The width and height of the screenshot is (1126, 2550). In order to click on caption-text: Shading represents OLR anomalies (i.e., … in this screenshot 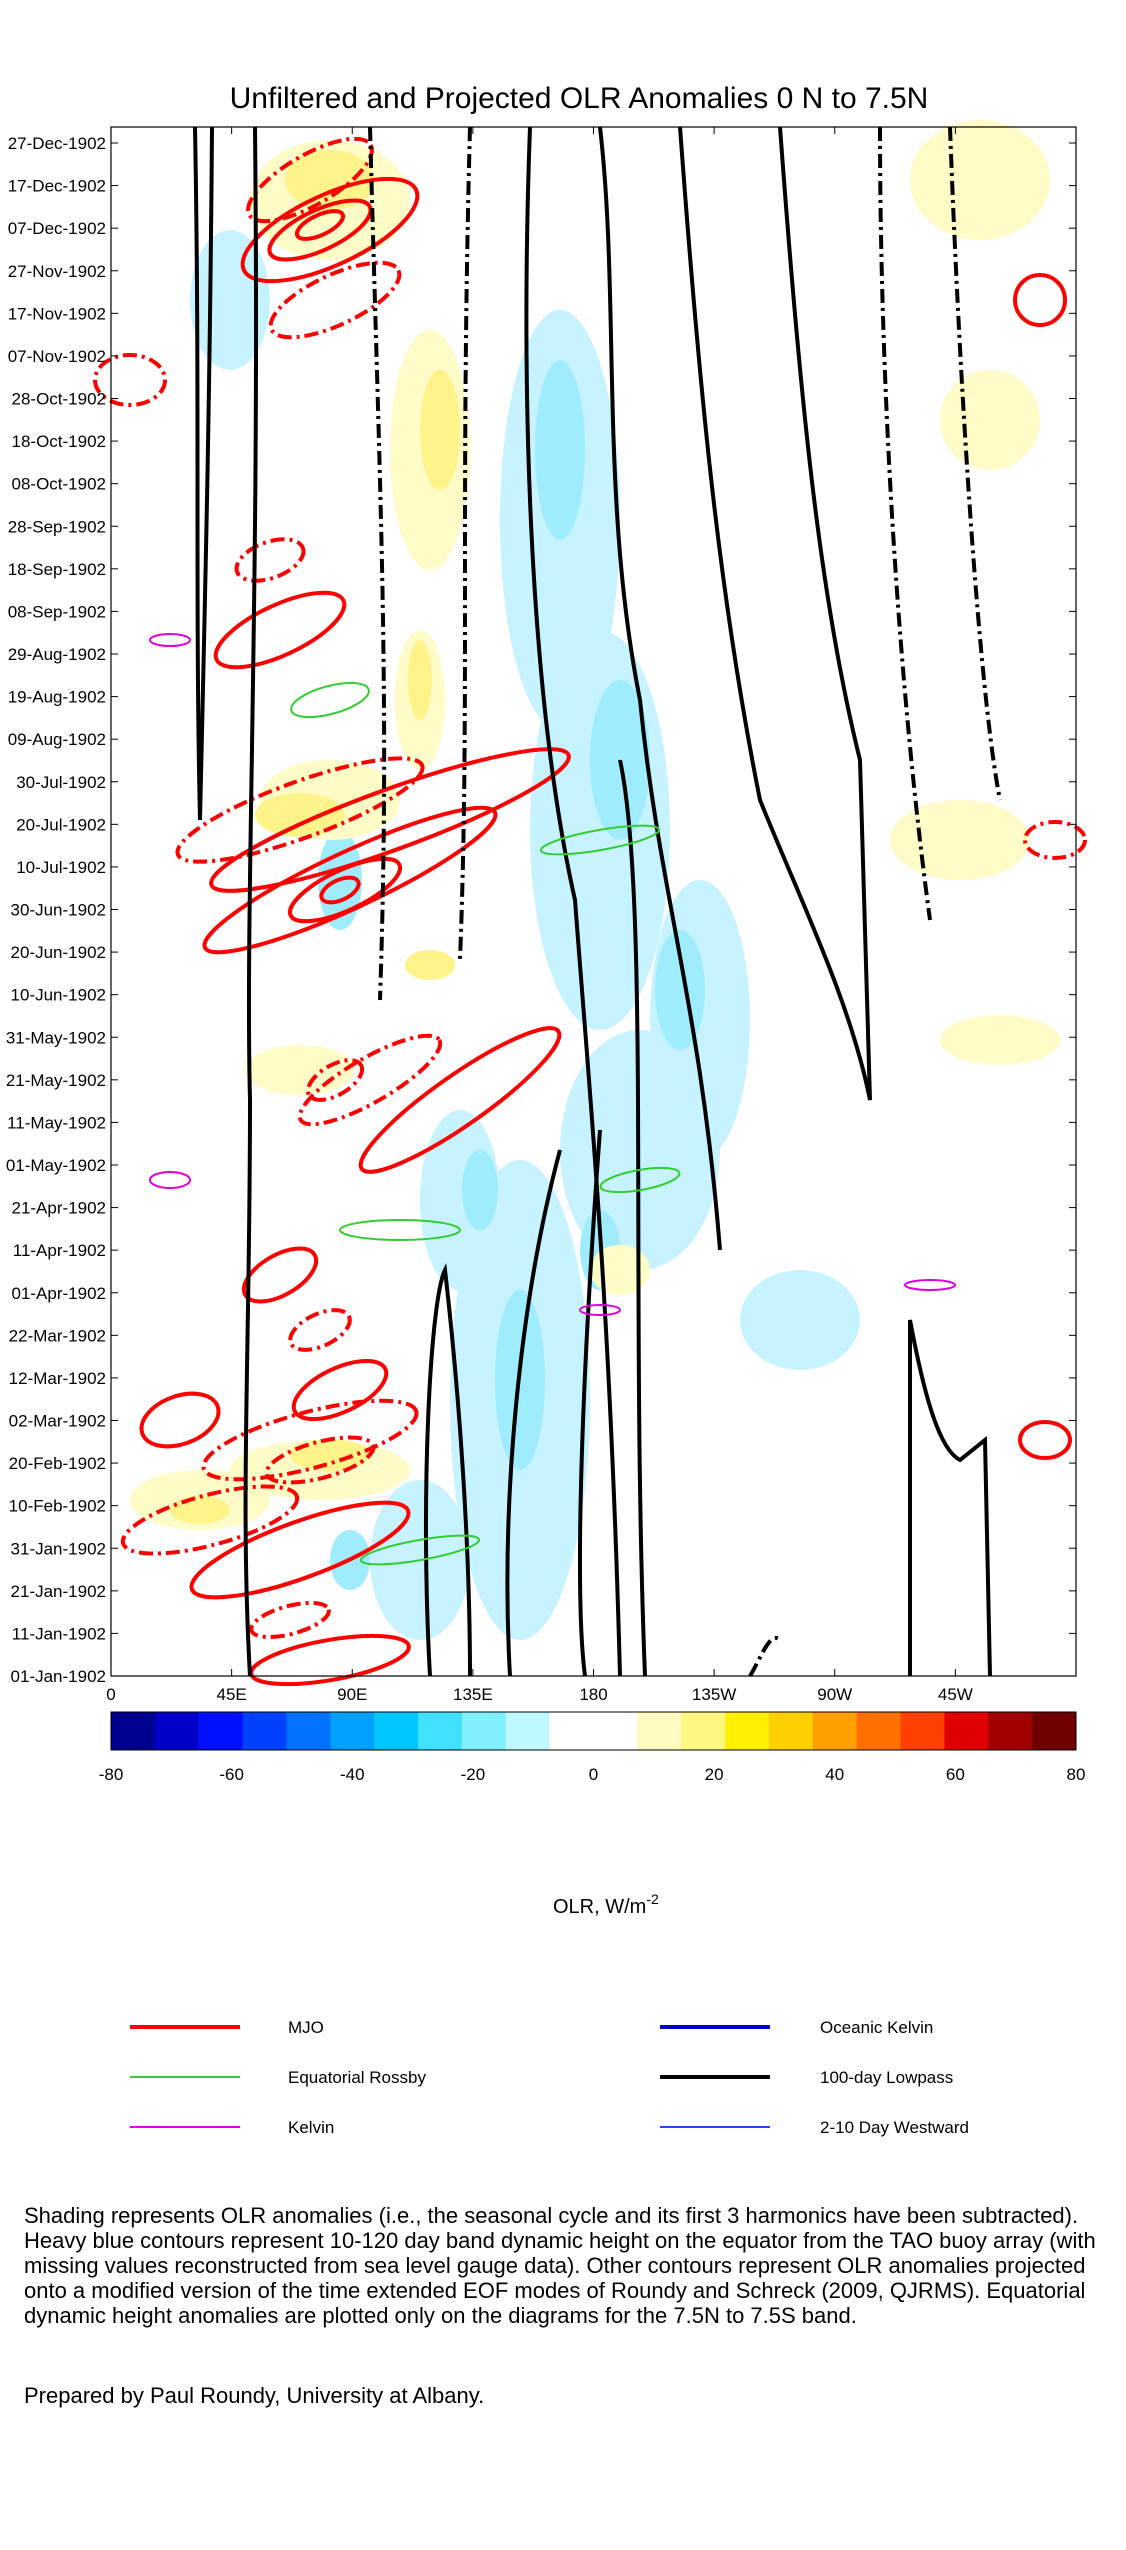, I will do `click(560, 2265)`.